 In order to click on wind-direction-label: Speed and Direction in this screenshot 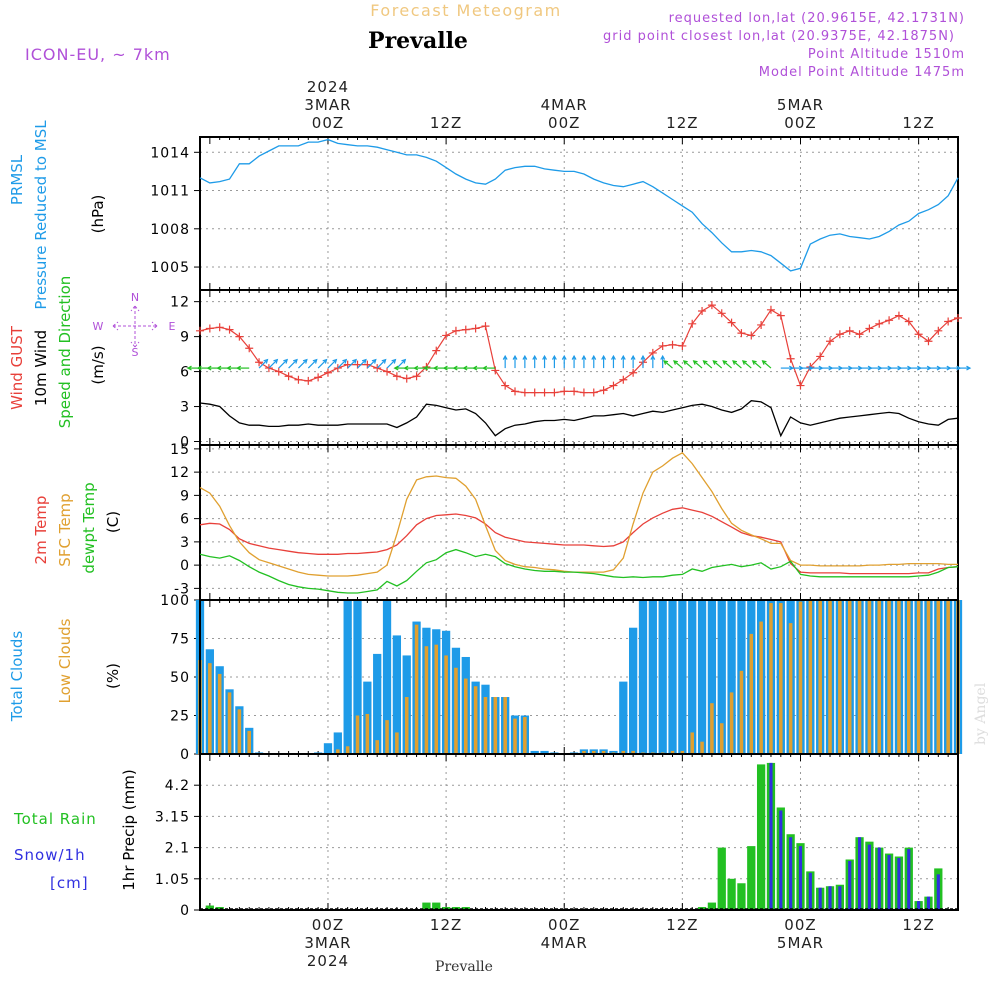, I will do `click(65, 352)`.